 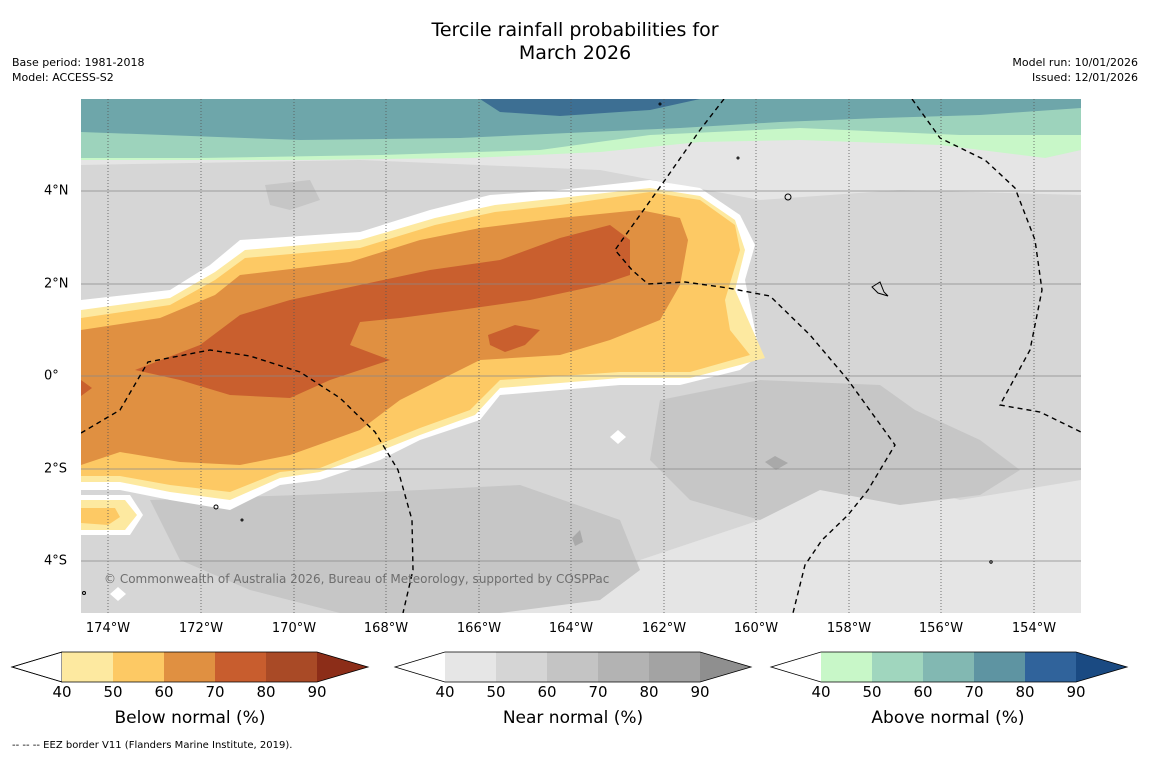 What do you see at coordinates (571, 628) in the screenshot?
I see `lon-label: 164°W` at bounding box center [571, 628].